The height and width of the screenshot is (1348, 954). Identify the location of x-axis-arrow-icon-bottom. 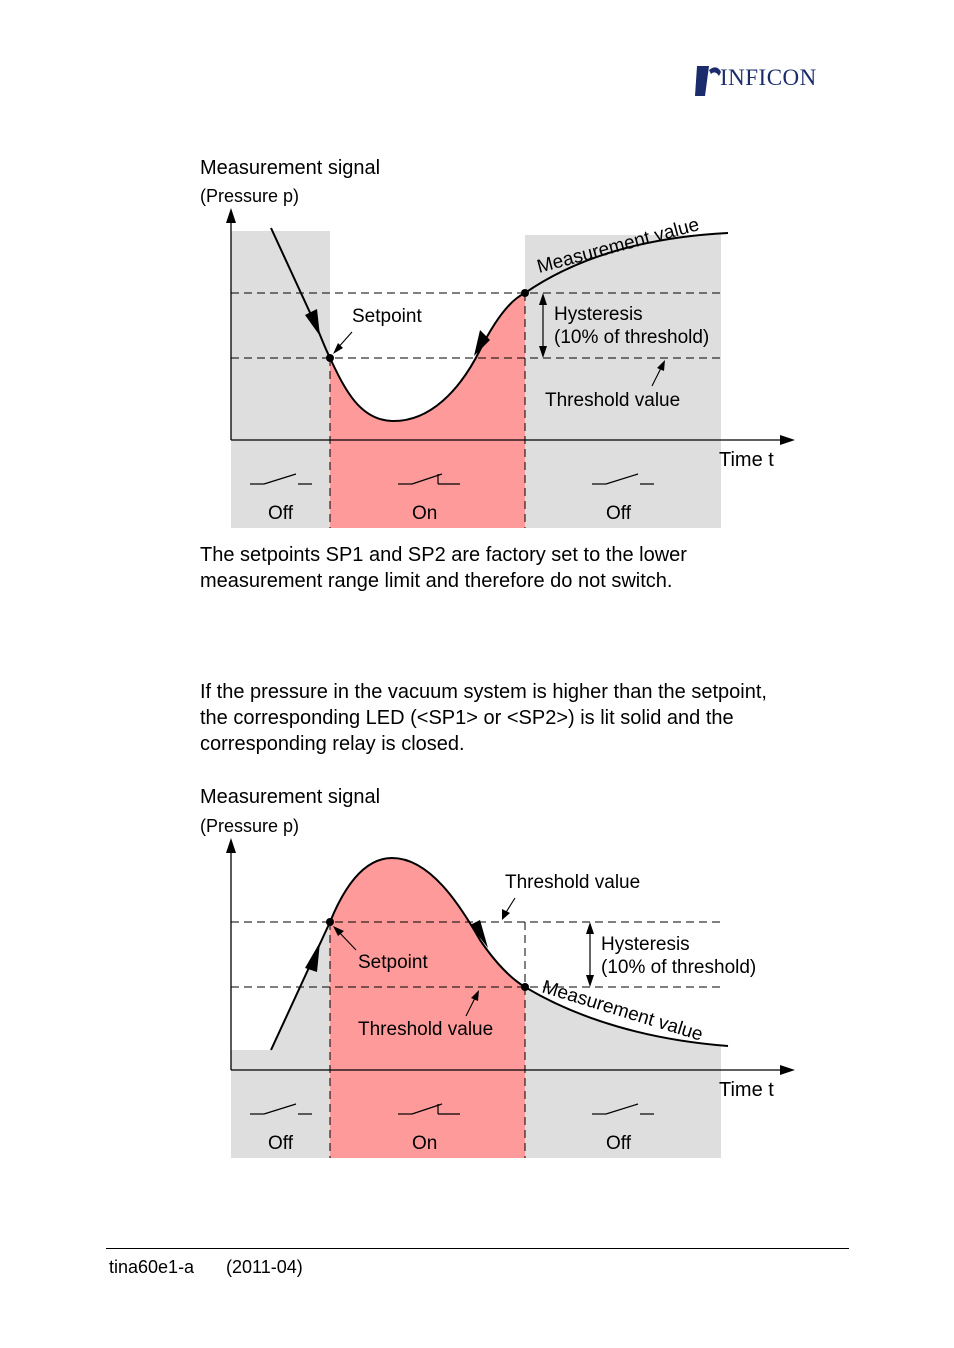
(787, 1070).